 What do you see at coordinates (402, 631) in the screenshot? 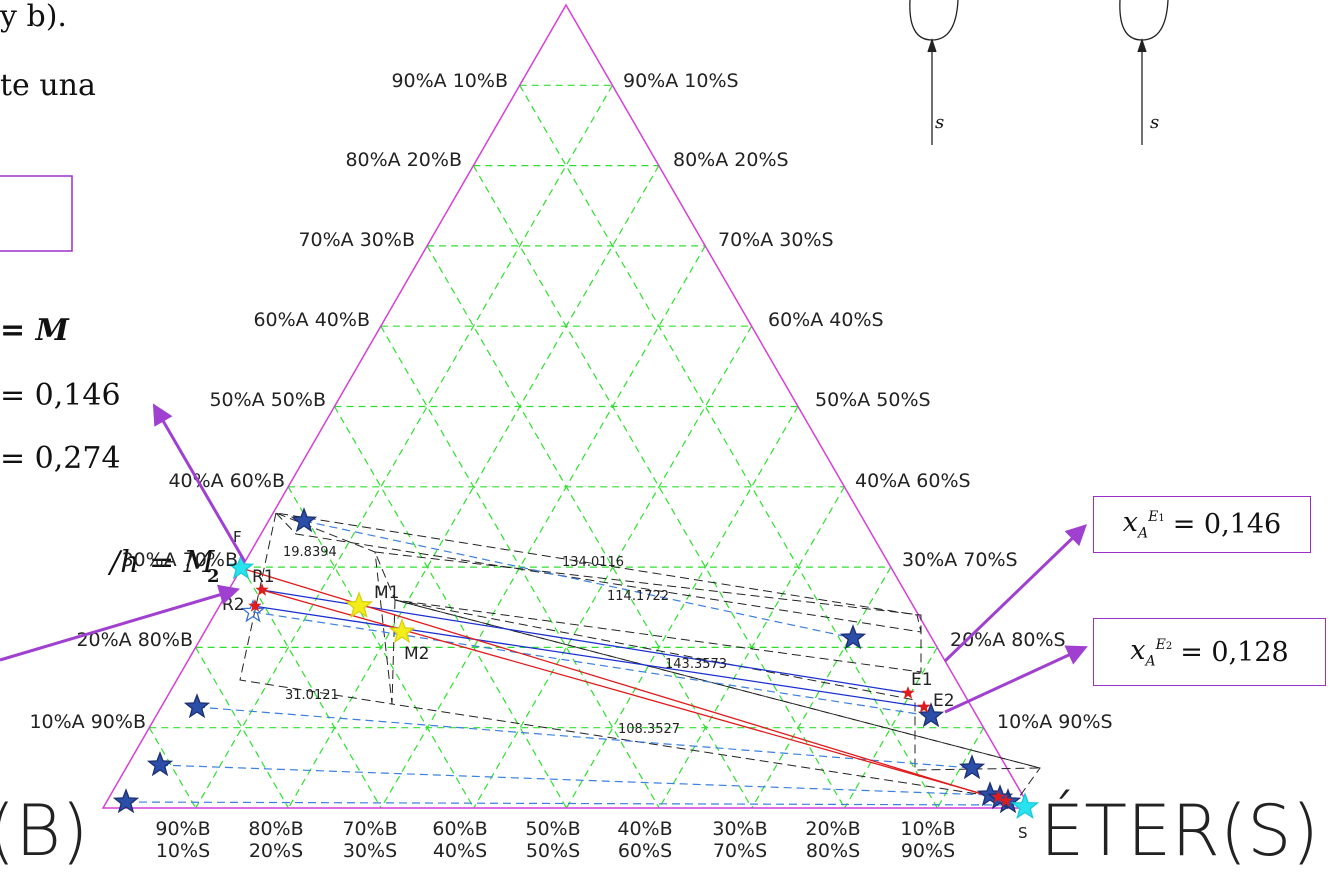
I see `star-yellow-m2` at bounding box center [402, 631].